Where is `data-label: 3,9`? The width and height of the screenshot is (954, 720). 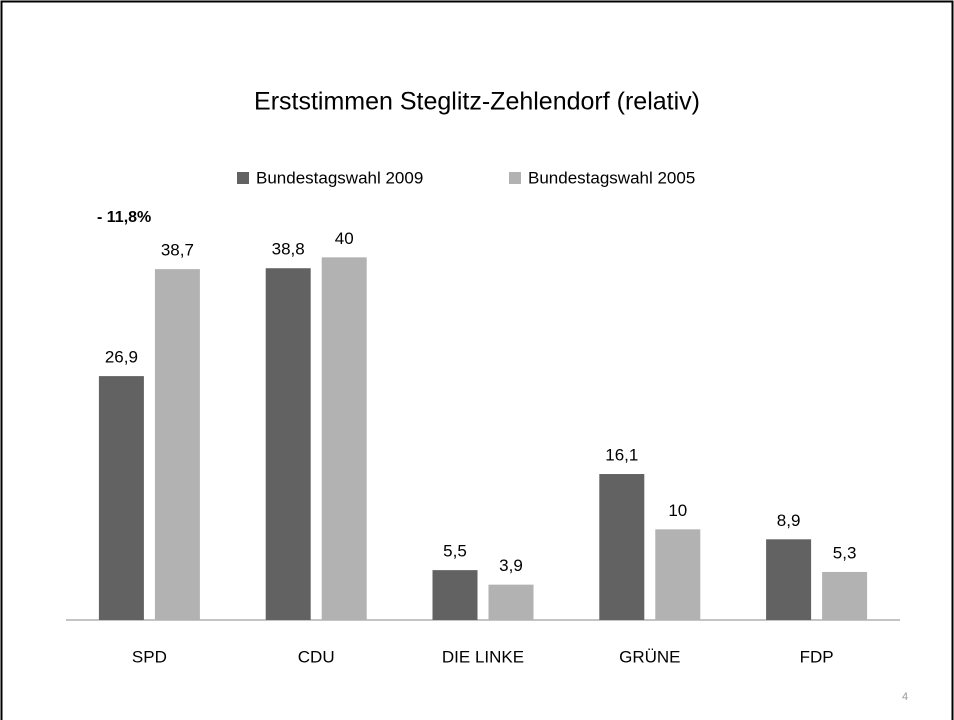
data-label: 3,9 is located at coordinates (511, 565).